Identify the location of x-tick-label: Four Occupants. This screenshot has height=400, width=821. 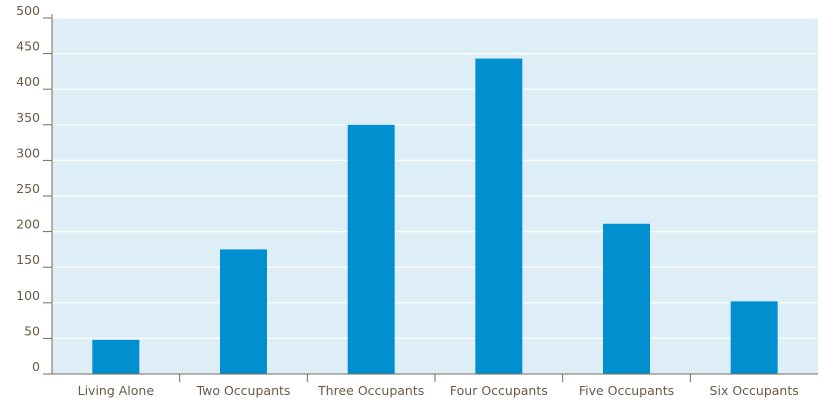
(499, 390).